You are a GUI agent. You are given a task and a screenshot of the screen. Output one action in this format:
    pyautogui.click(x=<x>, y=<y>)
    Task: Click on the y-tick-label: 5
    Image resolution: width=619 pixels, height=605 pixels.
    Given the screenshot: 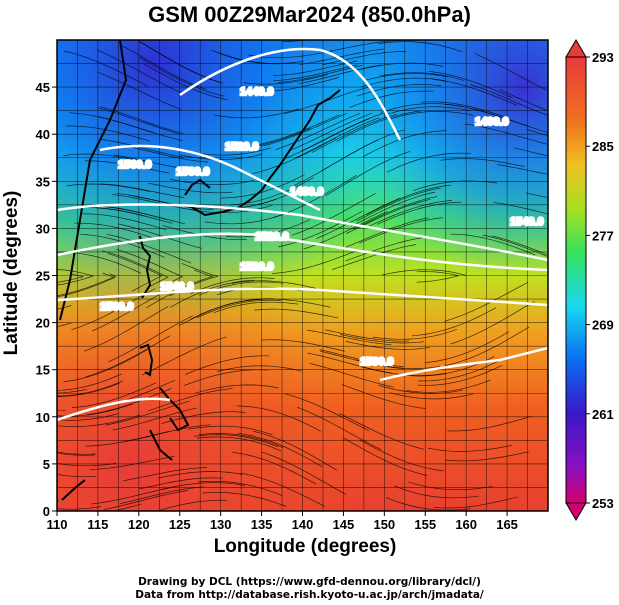 What is the action you would take?
    pyautogui.click(x=46, y=464)
    